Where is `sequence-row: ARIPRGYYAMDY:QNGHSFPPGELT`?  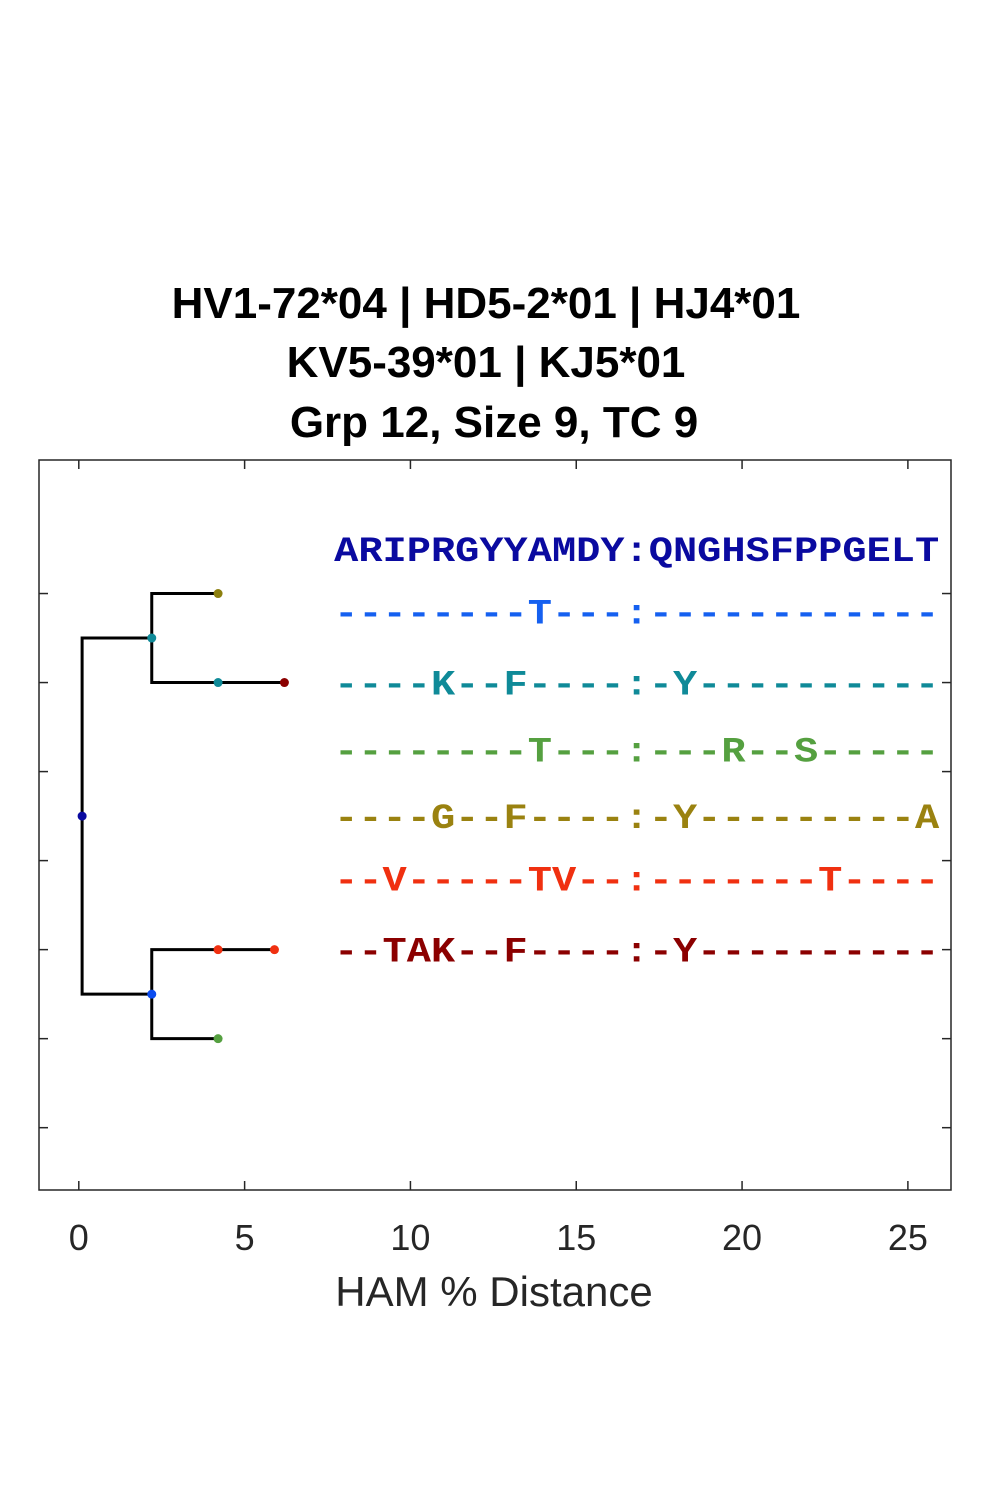
sequence-row: ARIPRGYYAMDY:QNGHSFPPGELT is located at coordinates (636, 552).